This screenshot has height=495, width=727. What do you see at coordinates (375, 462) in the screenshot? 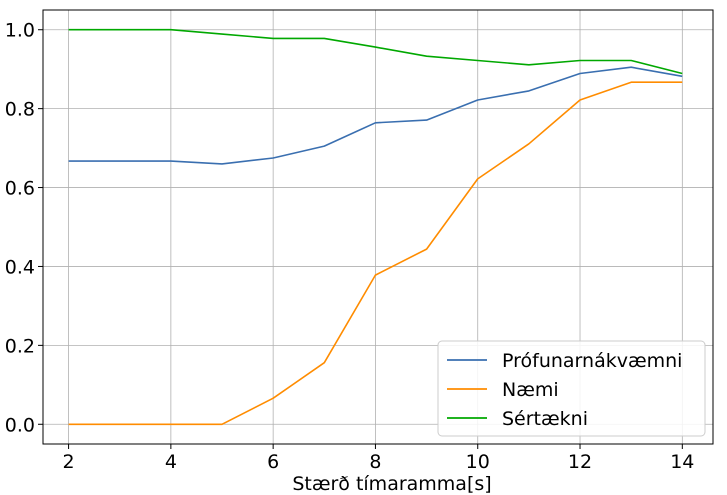
I see `x-tick-label: 8` at bounding box center [375, 462].